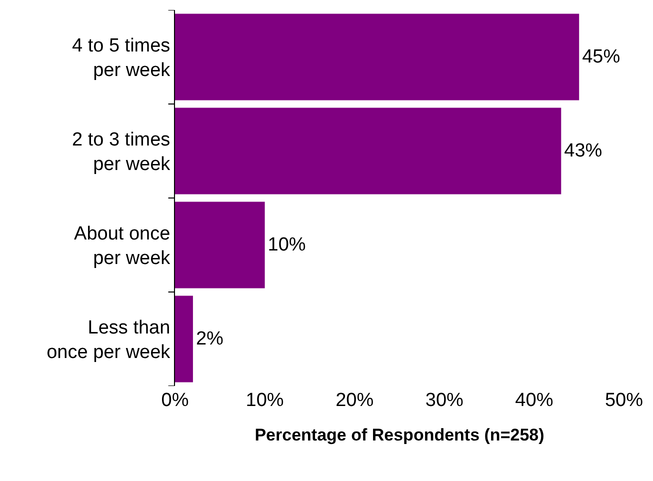  Describe the element at coordinates (355, 400) in the screenshot. I see `x-tick-label: 20%` at that location.